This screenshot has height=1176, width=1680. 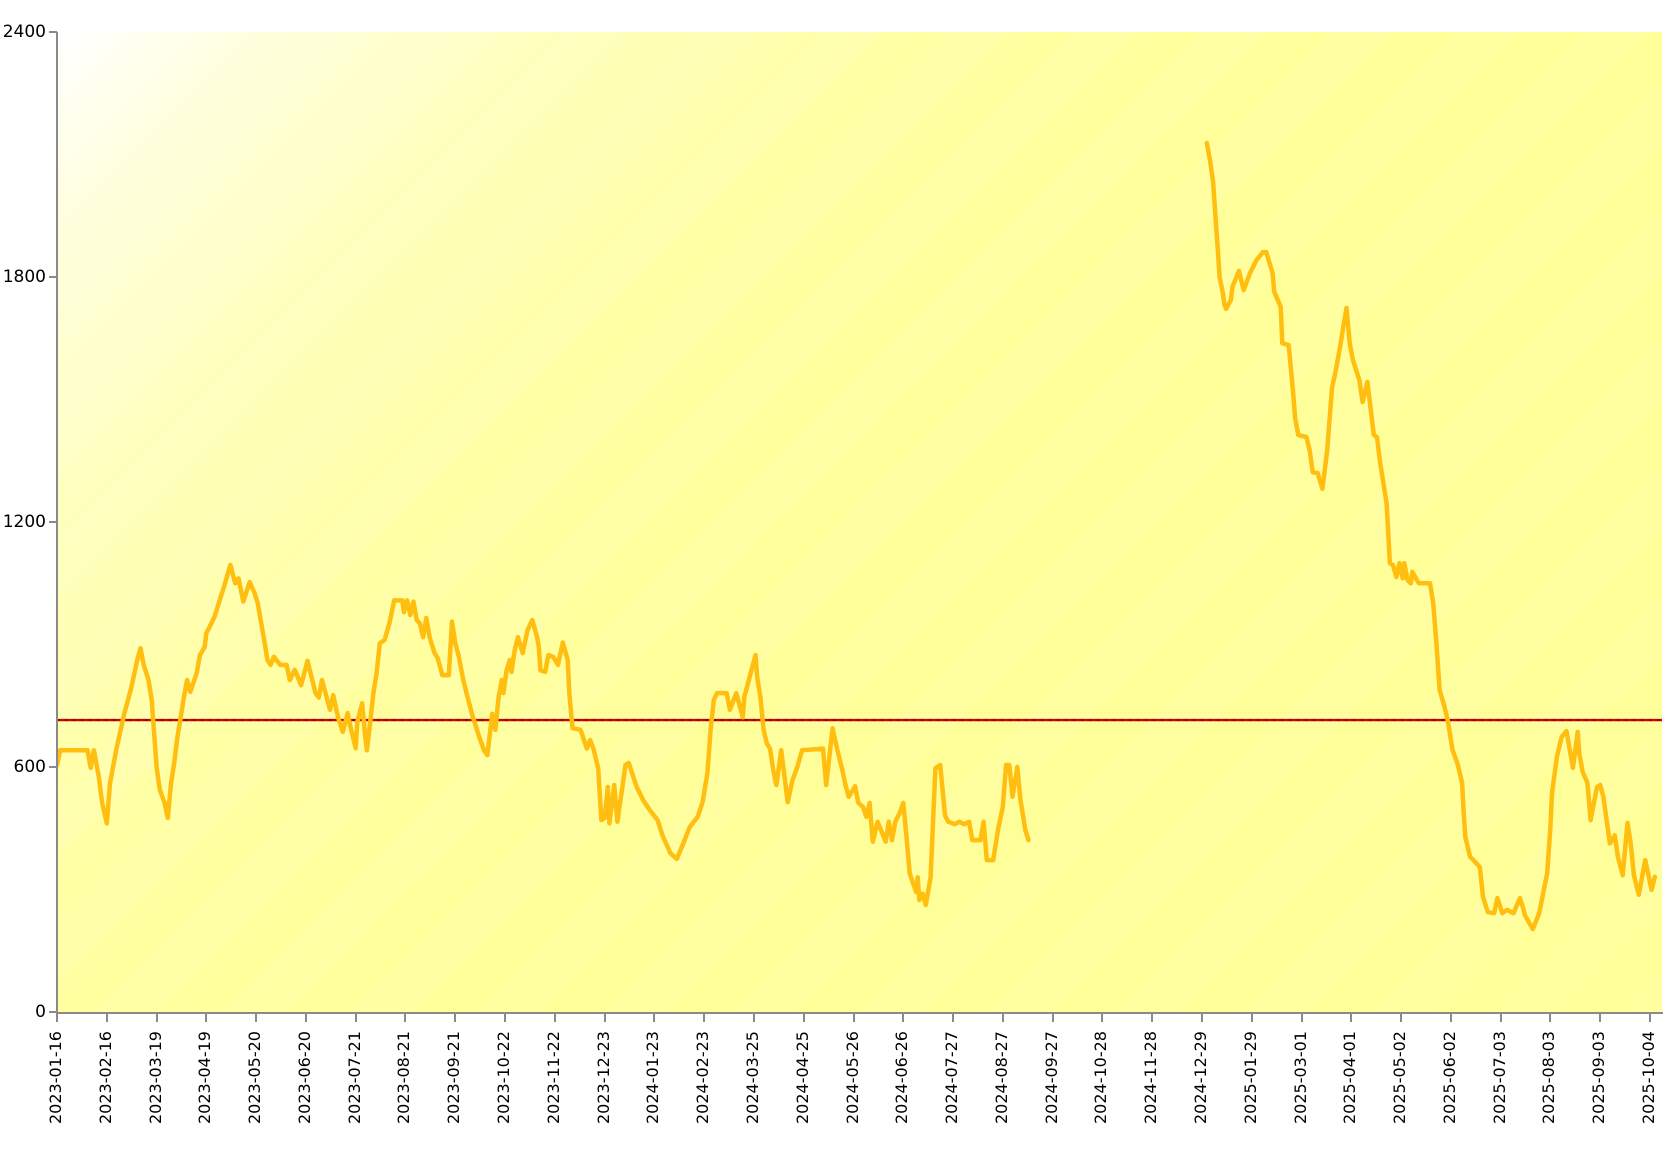 What do you see at coordinates (105, 1077) in the screenshot?
I see `x-axis-tick-label: 2023-02-16` at bounding box center [105, 1077].